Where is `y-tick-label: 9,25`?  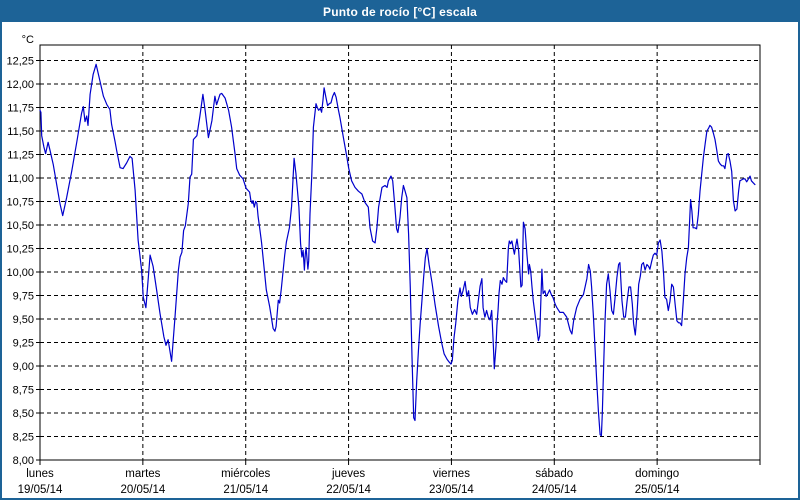 y-tick-label: 9,25 is located at coordinates (23, 344).